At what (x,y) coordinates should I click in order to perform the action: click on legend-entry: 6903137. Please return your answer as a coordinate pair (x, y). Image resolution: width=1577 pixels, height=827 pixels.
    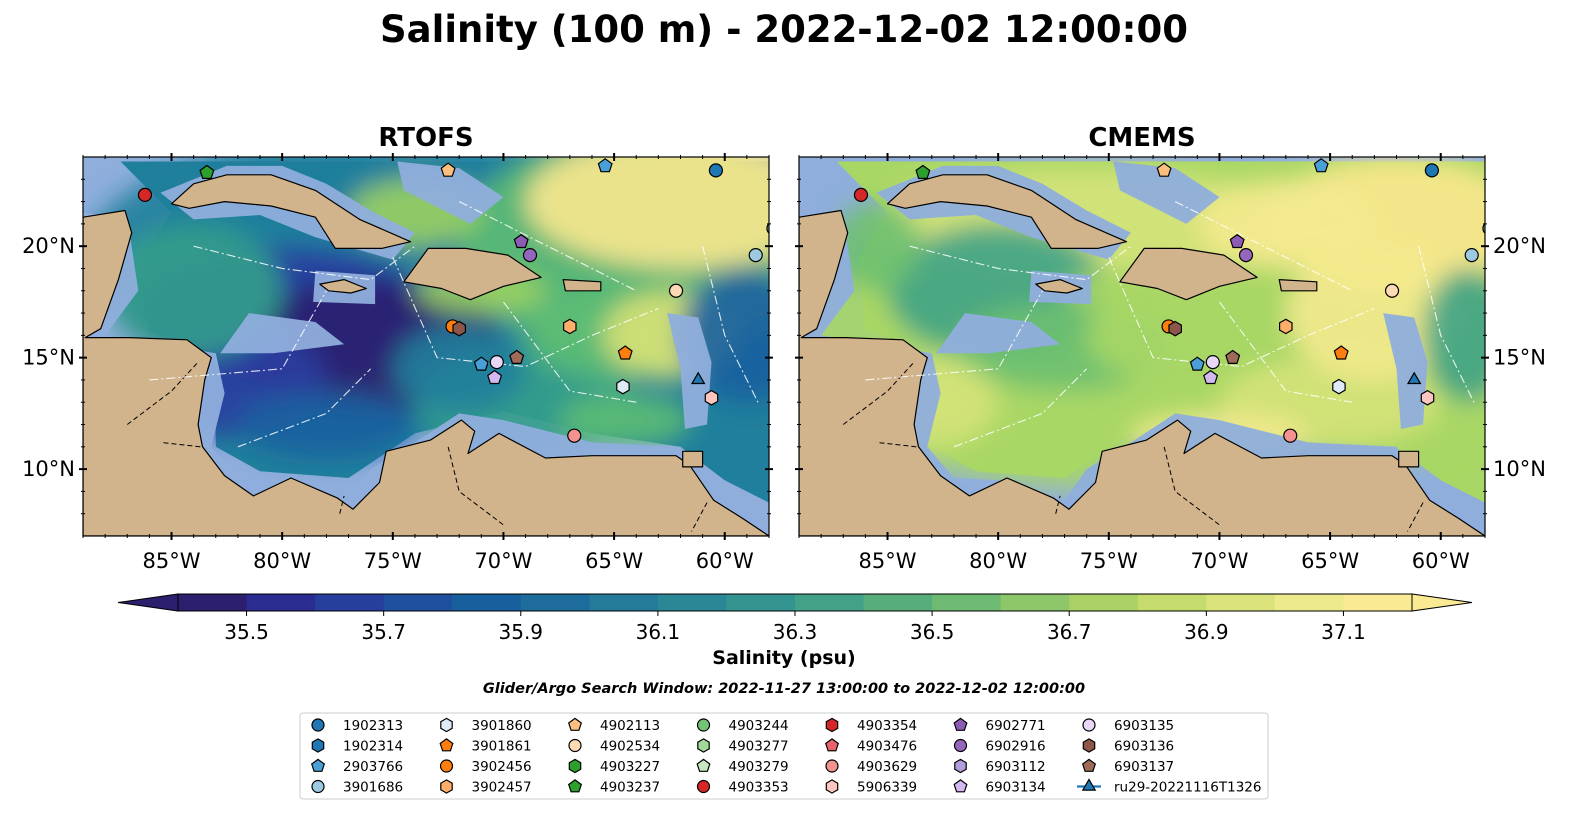
    Looking at the image, I should click on (1127, 766).